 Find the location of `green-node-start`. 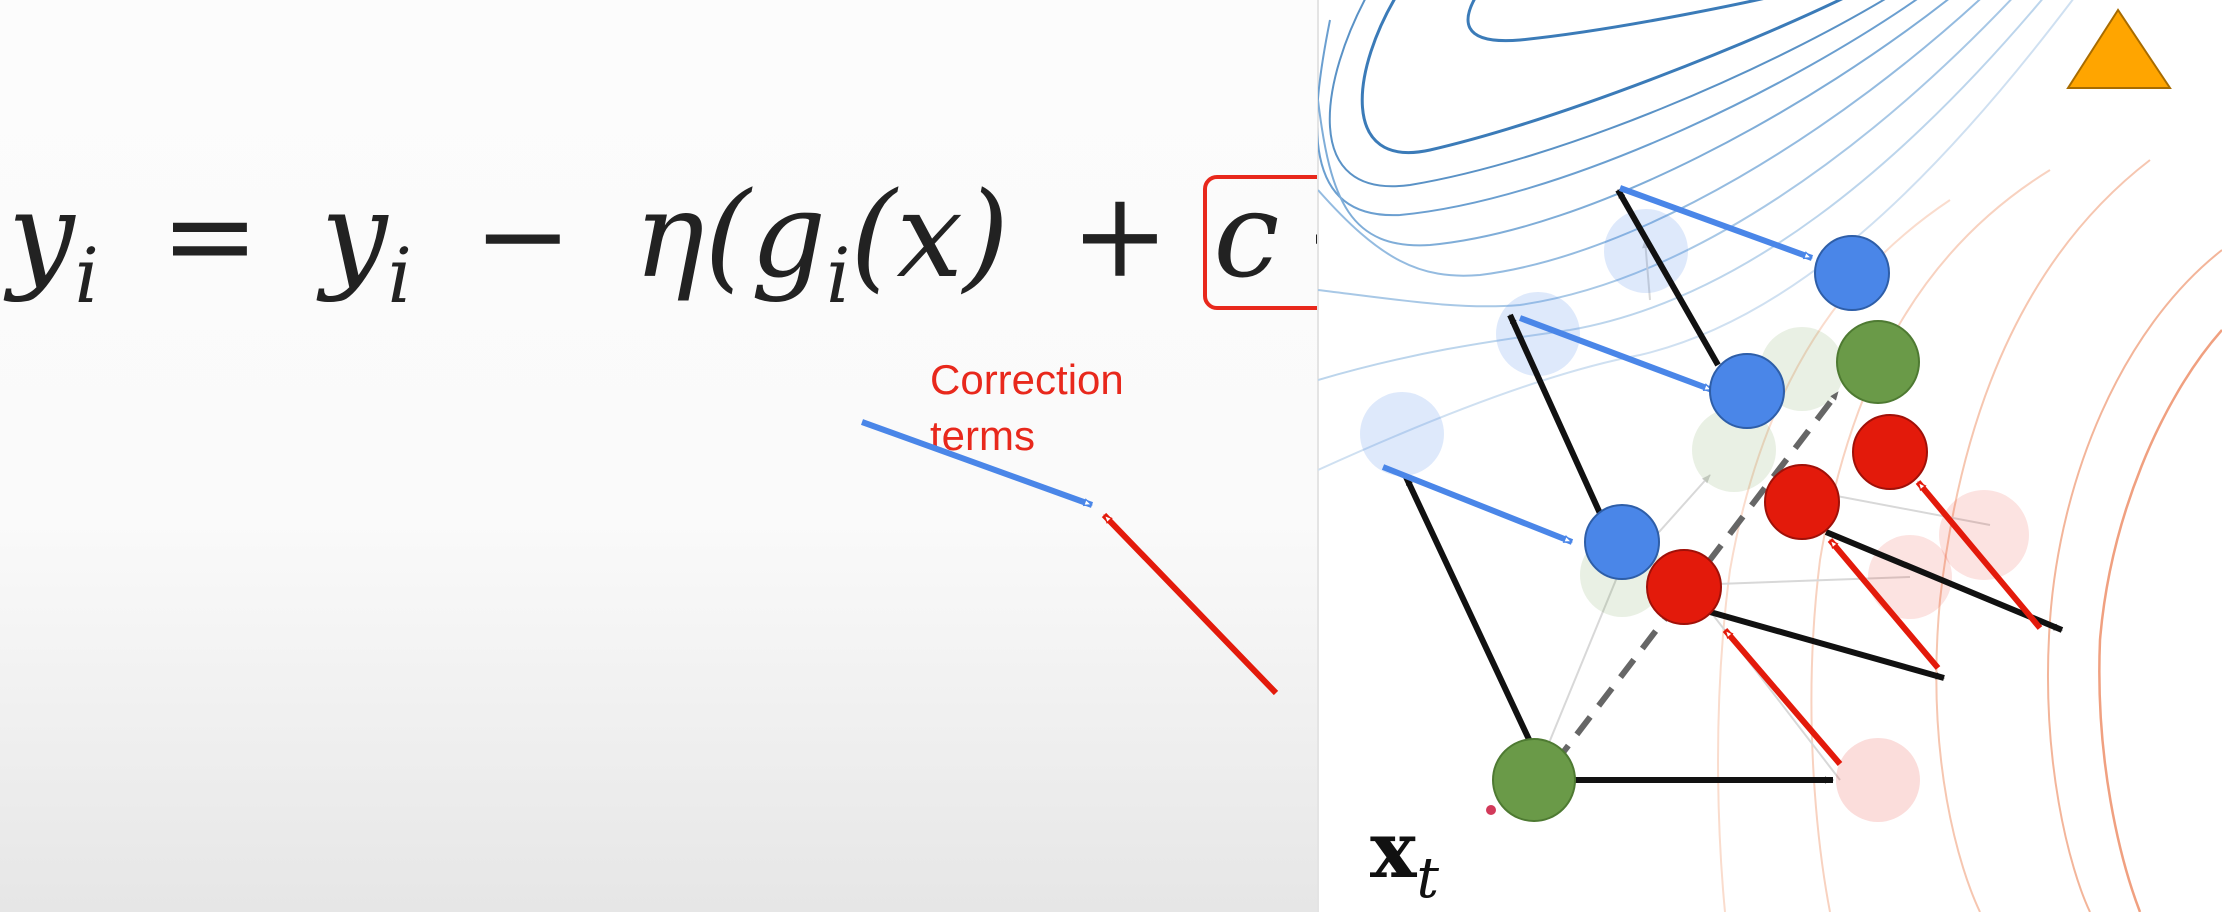

green-node-start is located at coordinates (1534, 780).